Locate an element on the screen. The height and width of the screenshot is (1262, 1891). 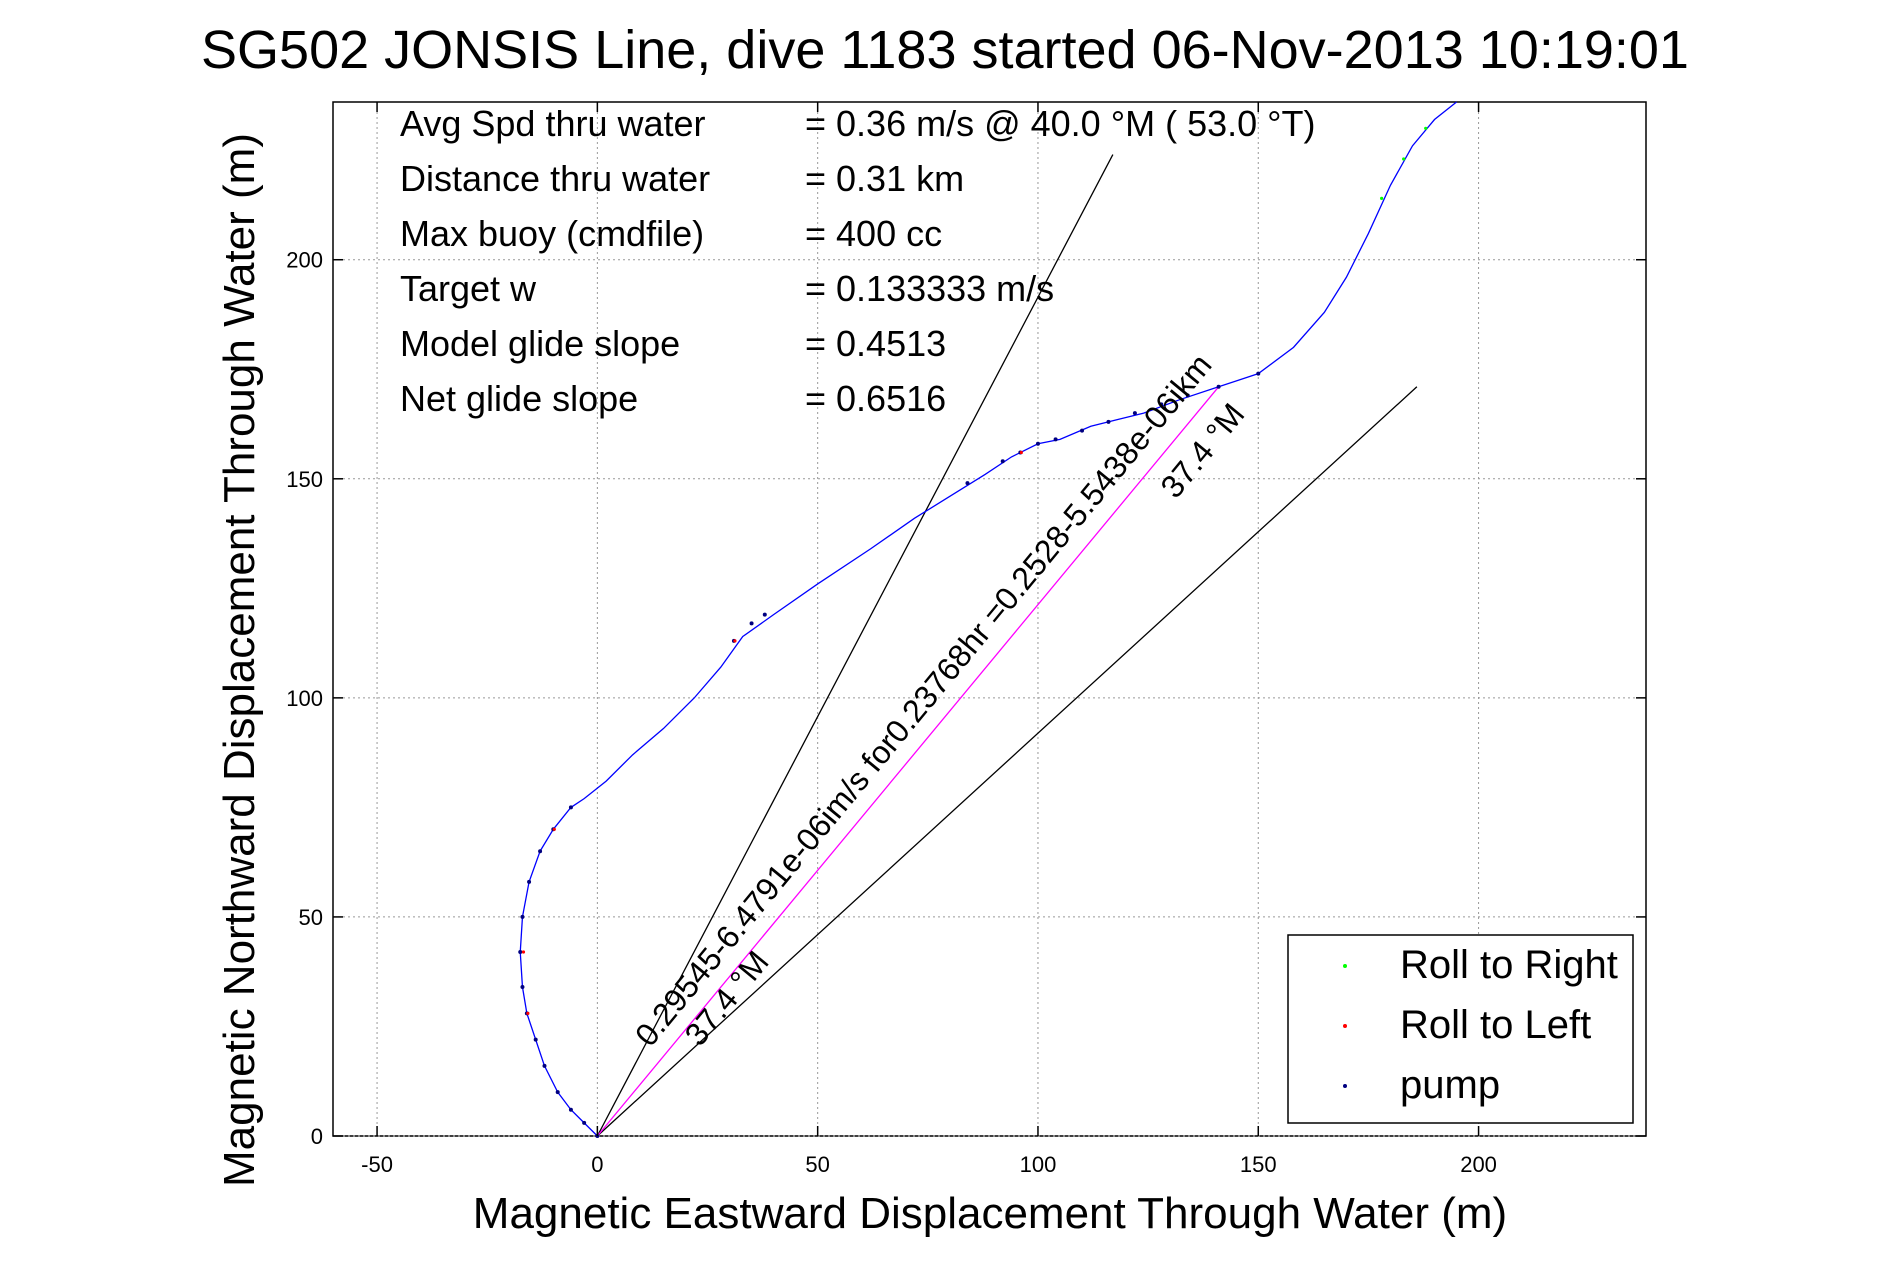
y-tick-label: 100 is located at coordinates (304, 698).